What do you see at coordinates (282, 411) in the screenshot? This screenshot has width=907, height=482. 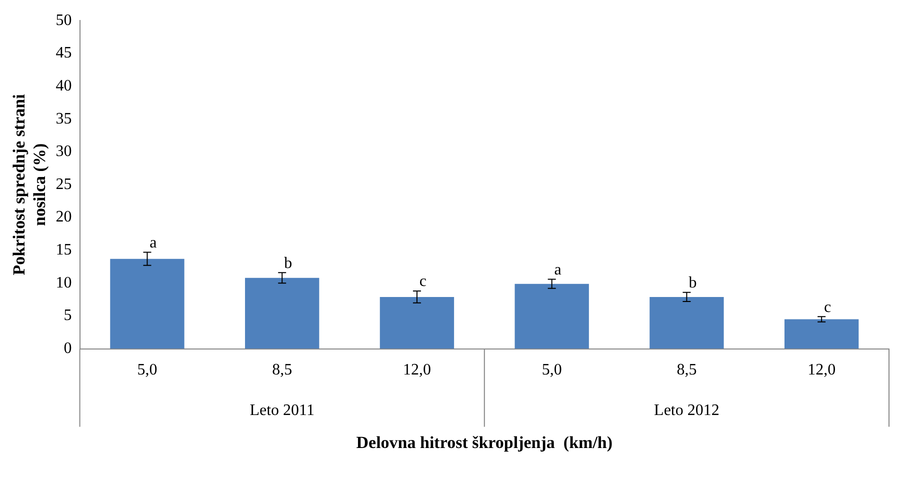 I see `text: Leto 2011` at bounding box center [282, 411].